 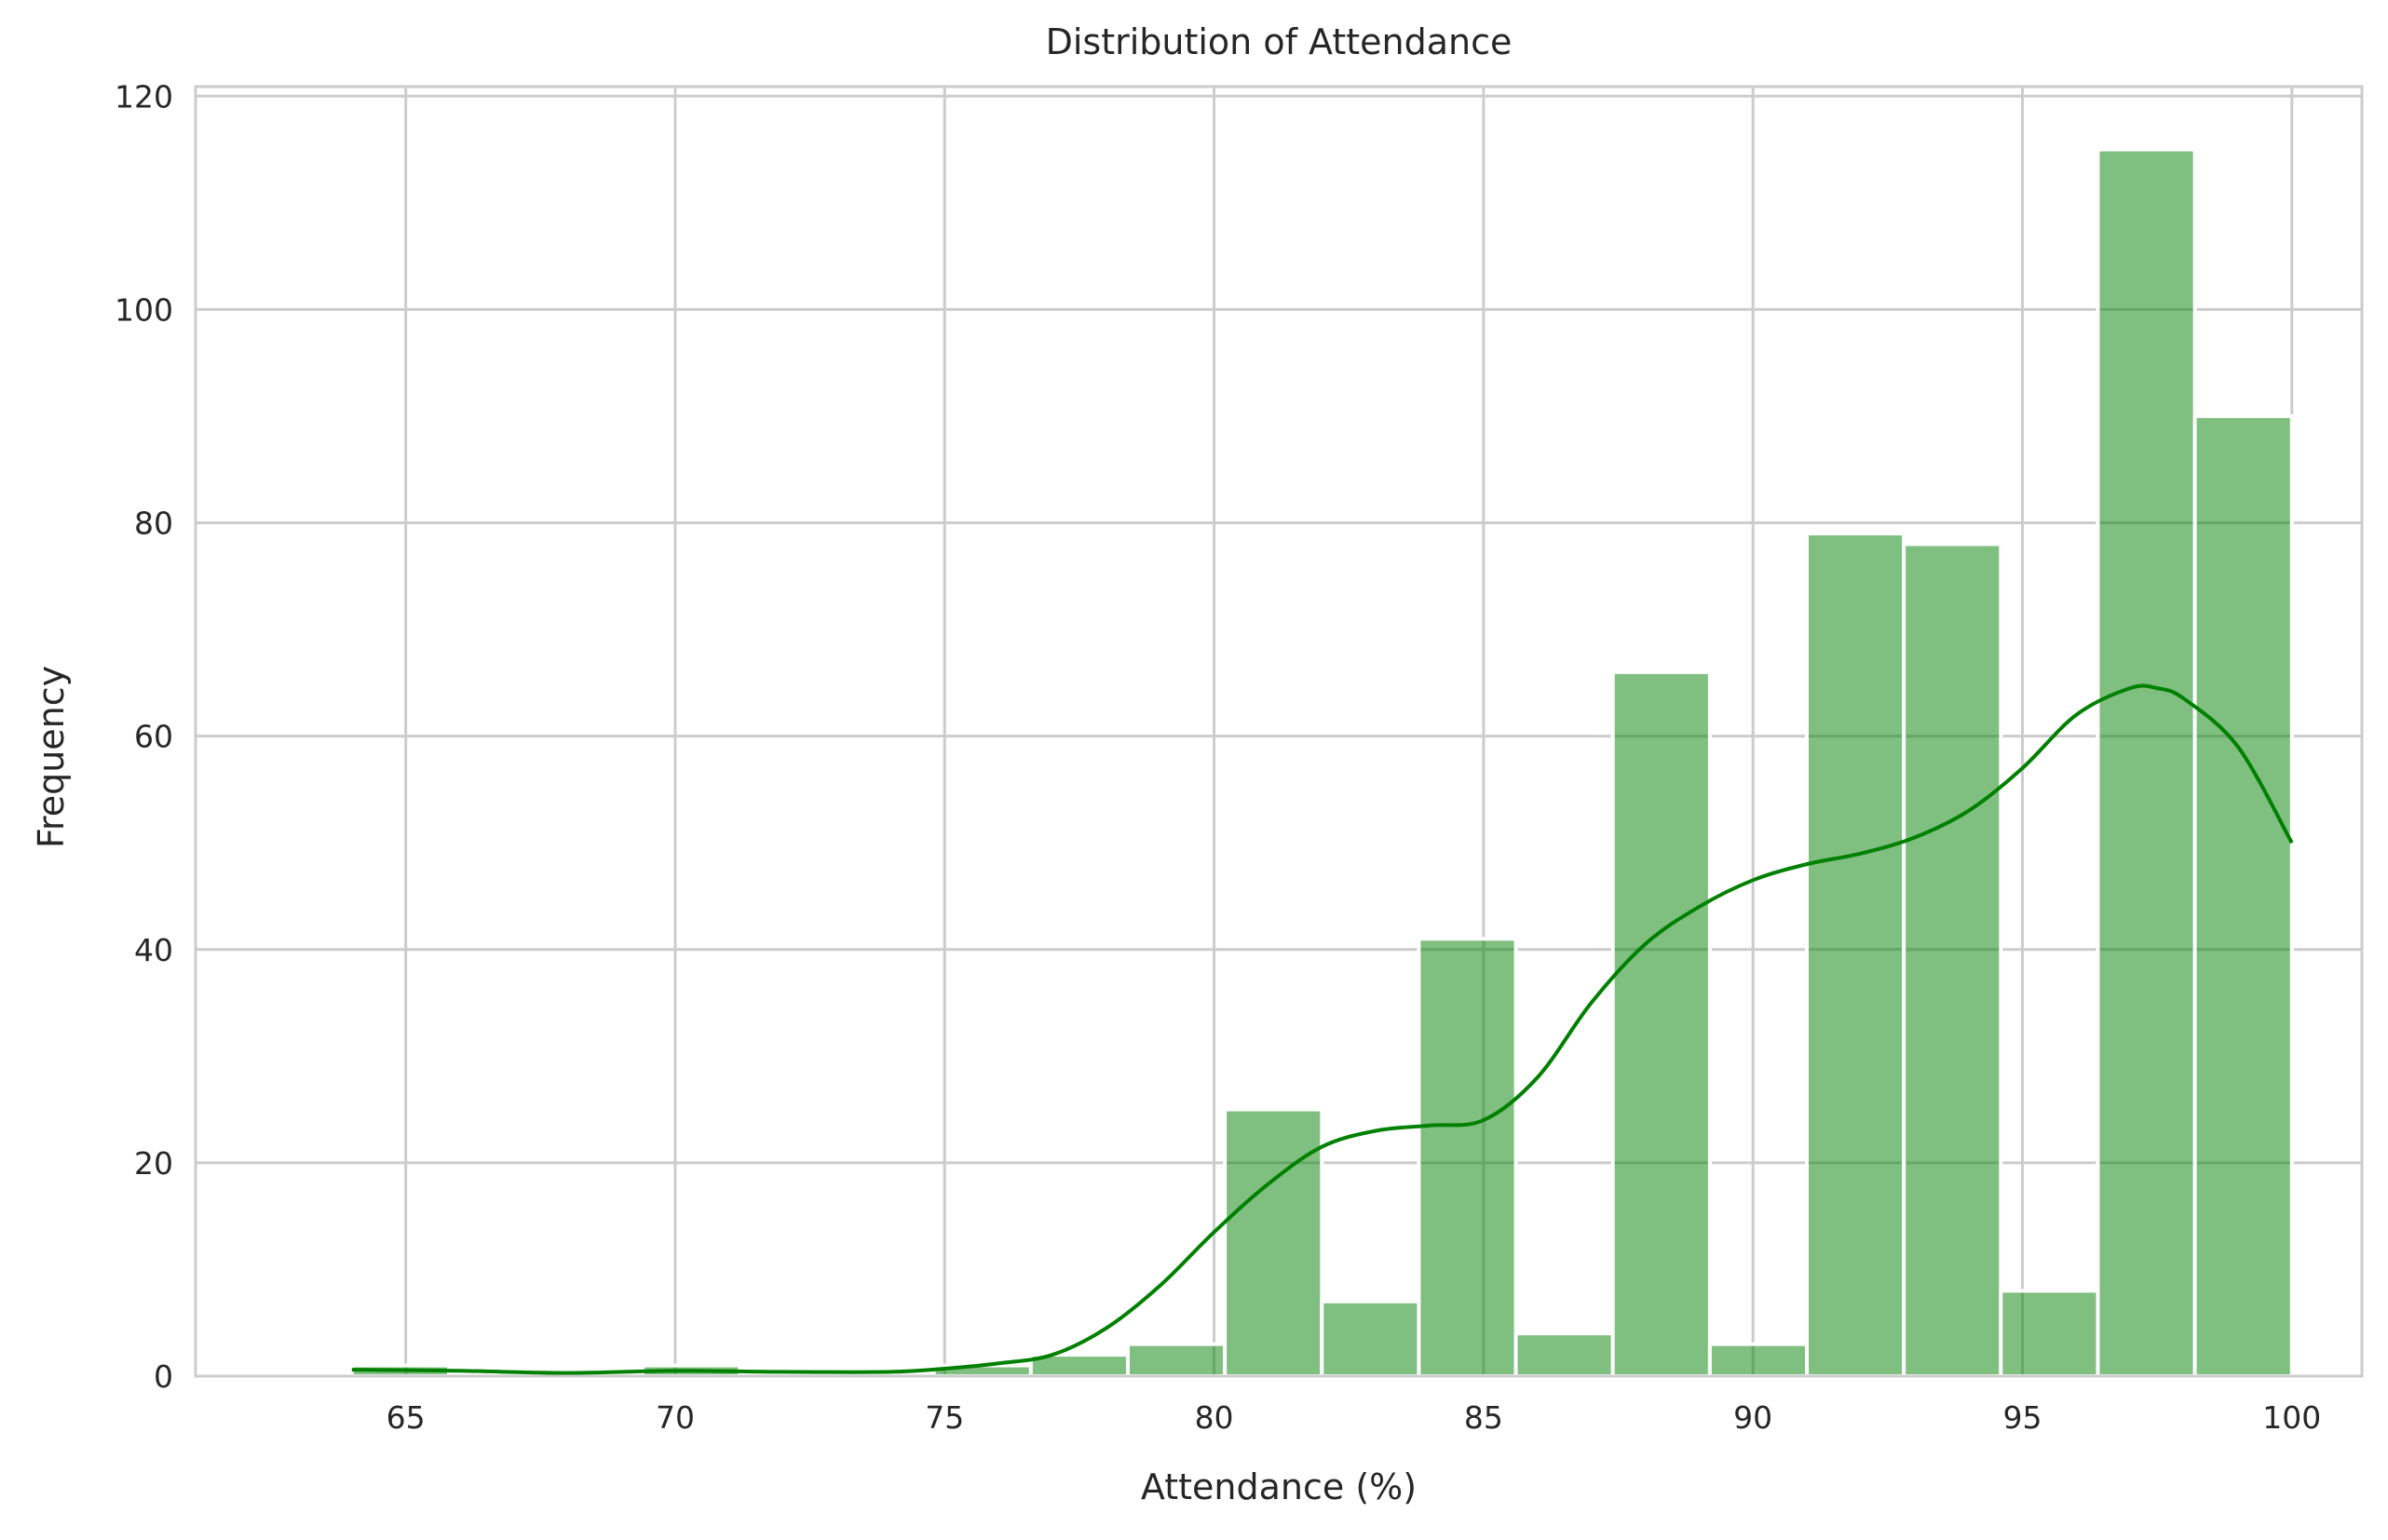 What do you see at coordinates (1483, 1417) in the screenshot?
I see `x-tick-label: 85` at bounding box center [1483, 1417].